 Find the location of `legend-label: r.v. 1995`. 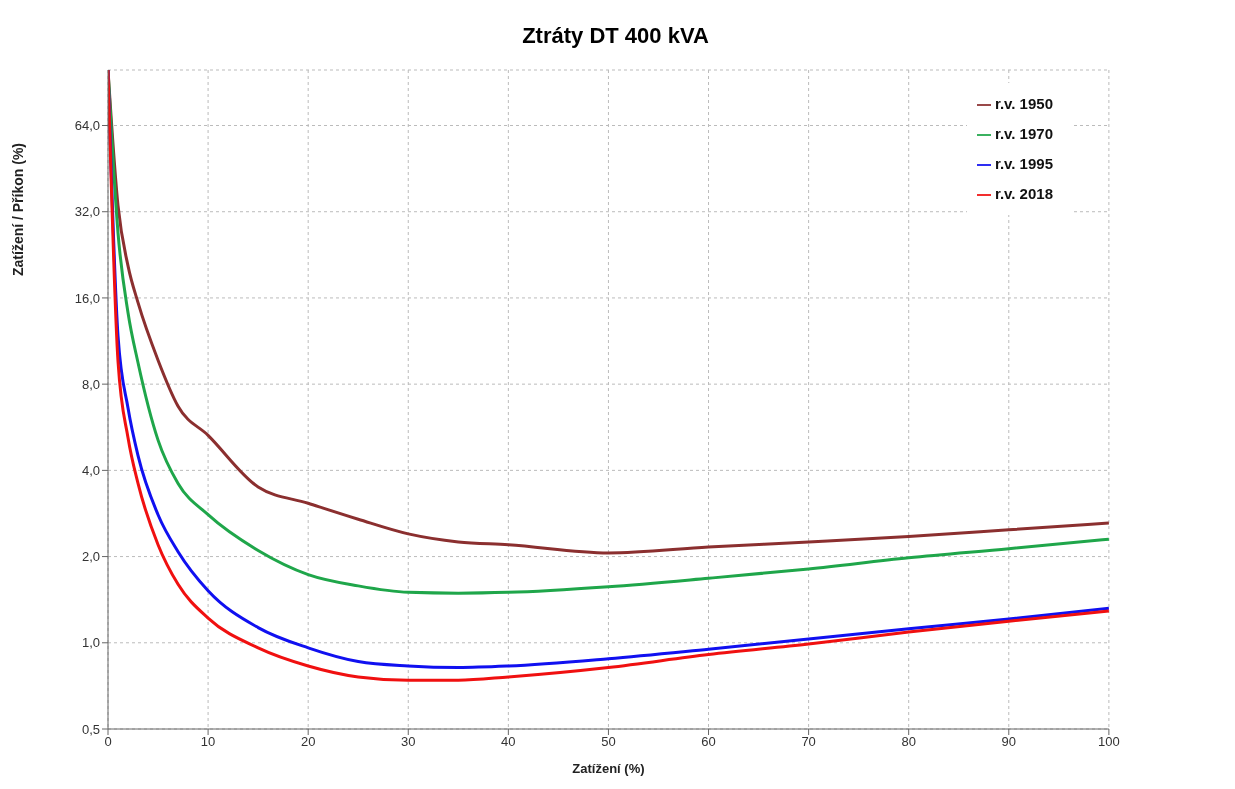

legend-label: r.v. 1995 is located at coordinates (1023, 163).